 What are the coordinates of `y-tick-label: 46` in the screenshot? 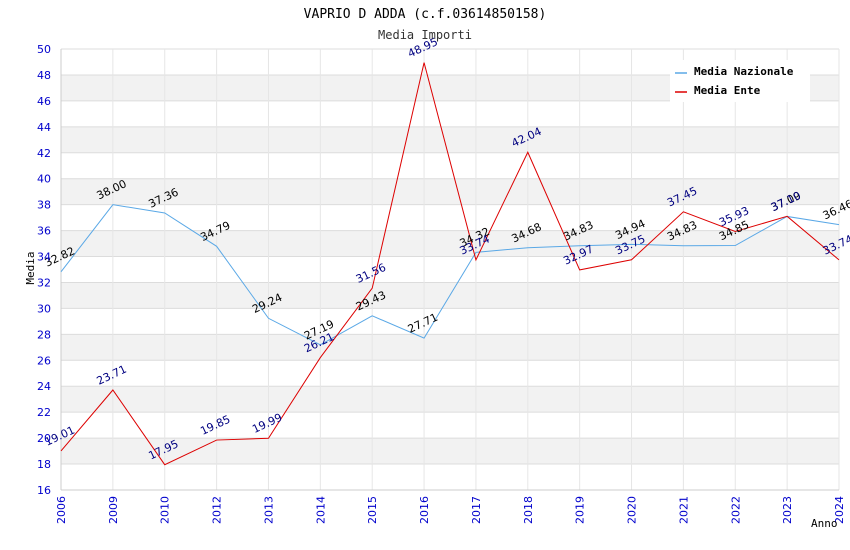 It's located at (44, 101).